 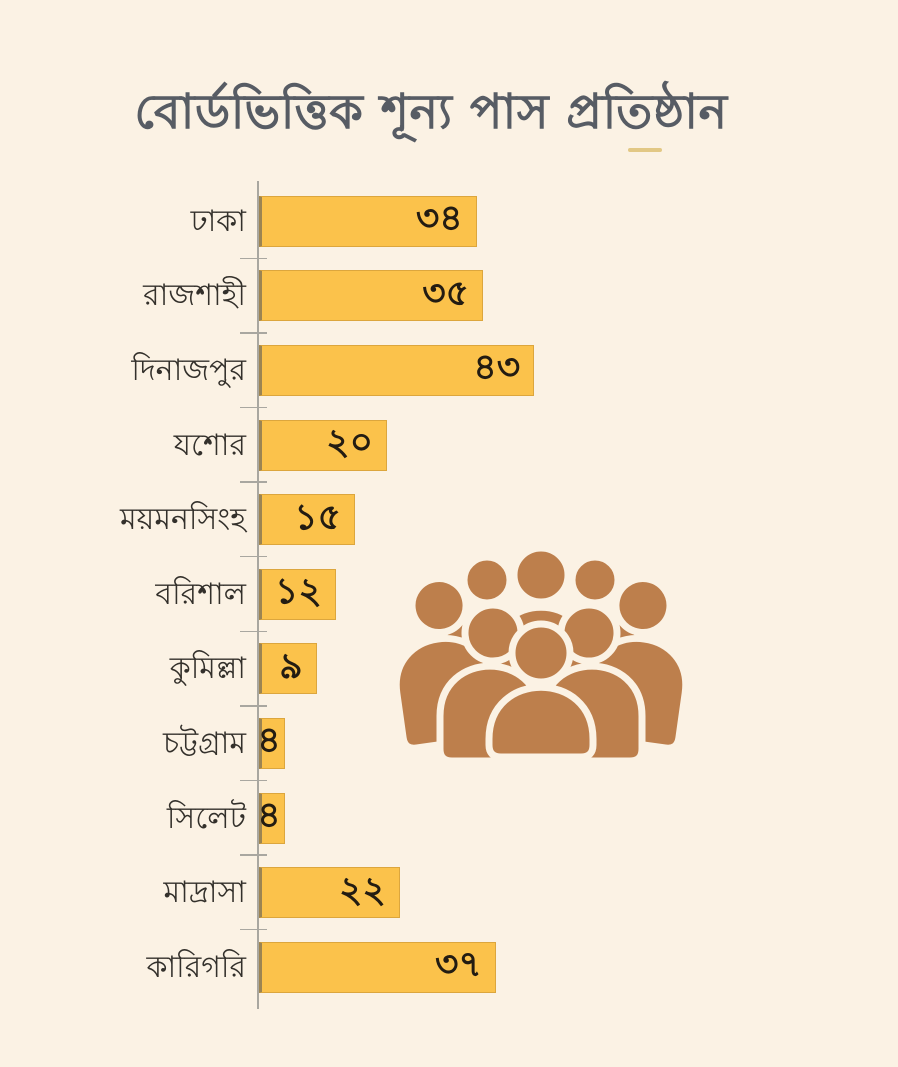 I want to click on bar: ১৫, so click(x=307, y=520).